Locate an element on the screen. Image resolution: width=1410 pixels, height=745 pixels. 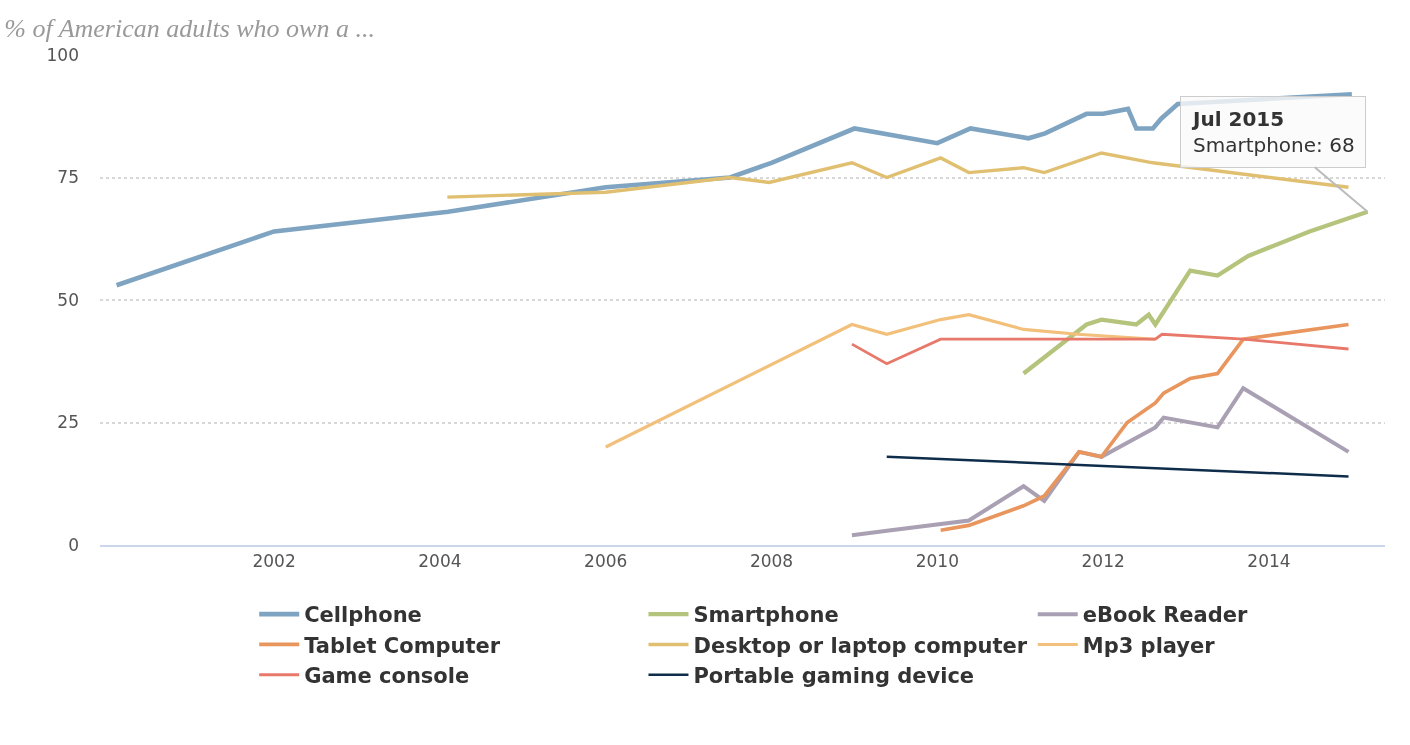
y-tick-label: 75 is located at coordinates (68, 177).